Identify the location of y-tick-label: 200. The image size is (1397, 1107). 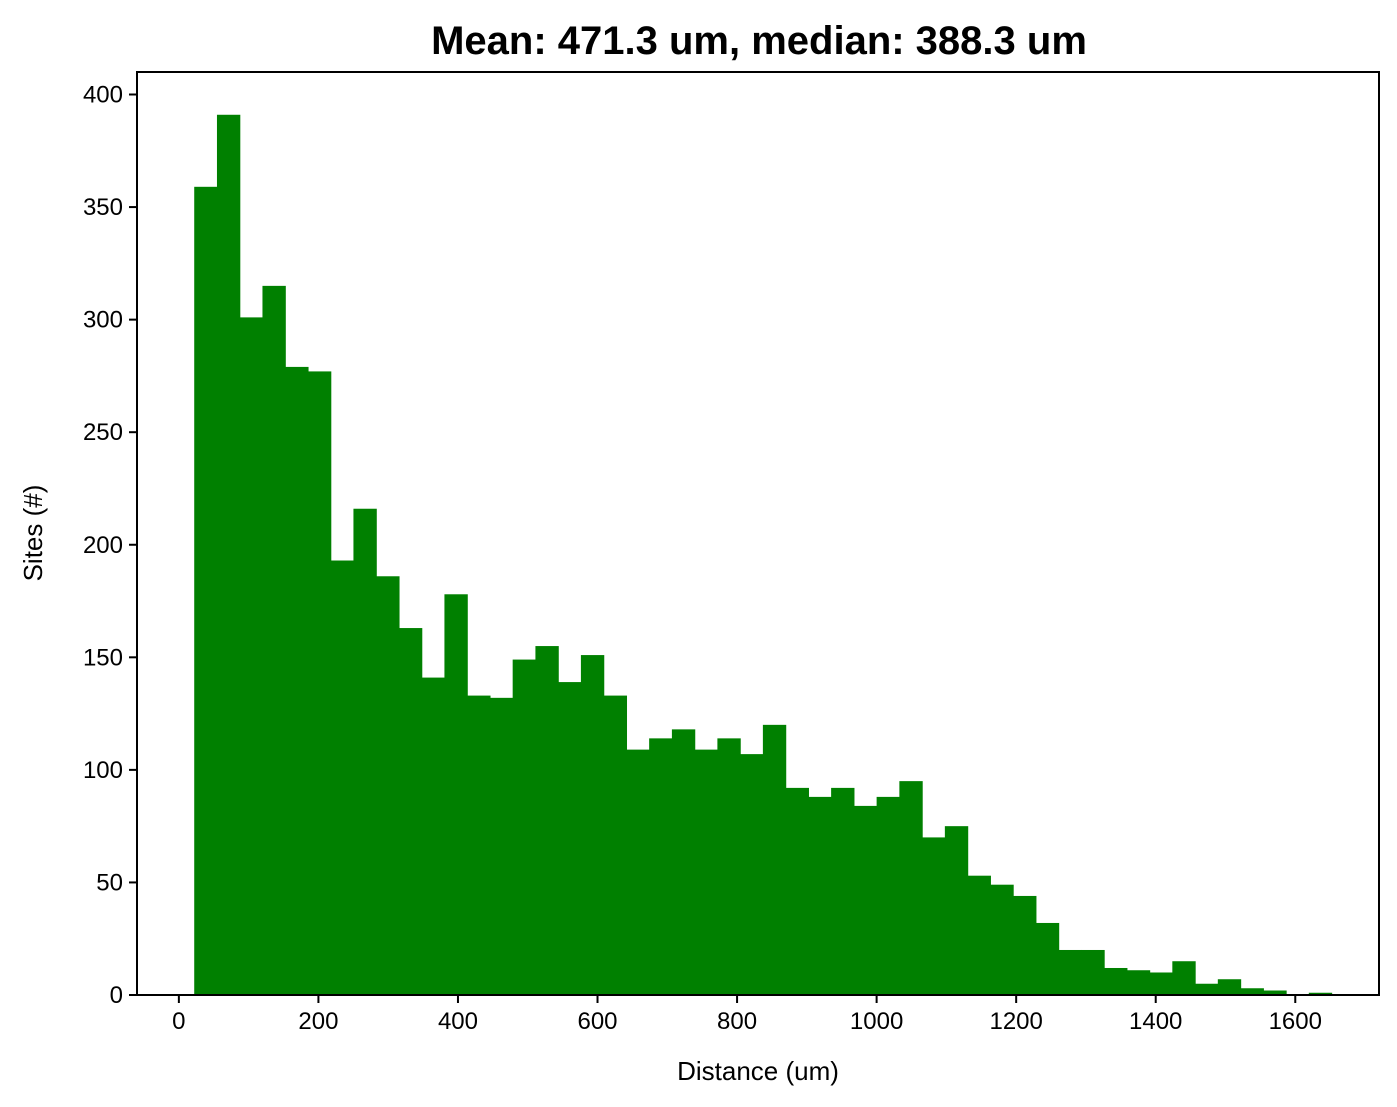
(103, 545).